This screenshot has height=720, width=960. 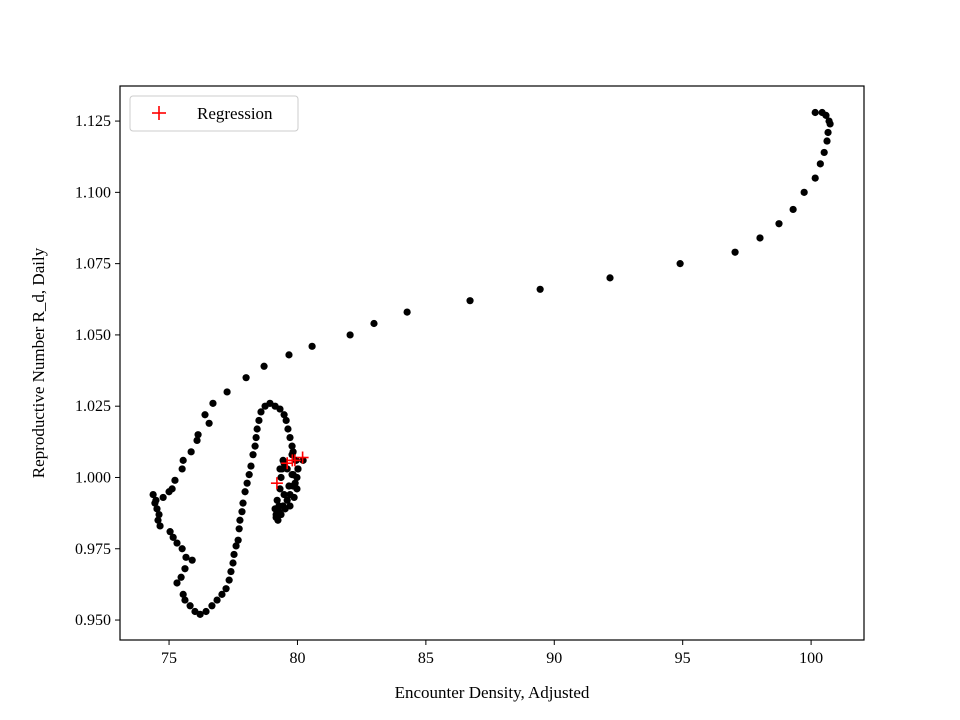 What do you see at coordinates (93, 620) in the screenshot?
I see `y-tick-label: 0.950` at bounding box center [93, 620].